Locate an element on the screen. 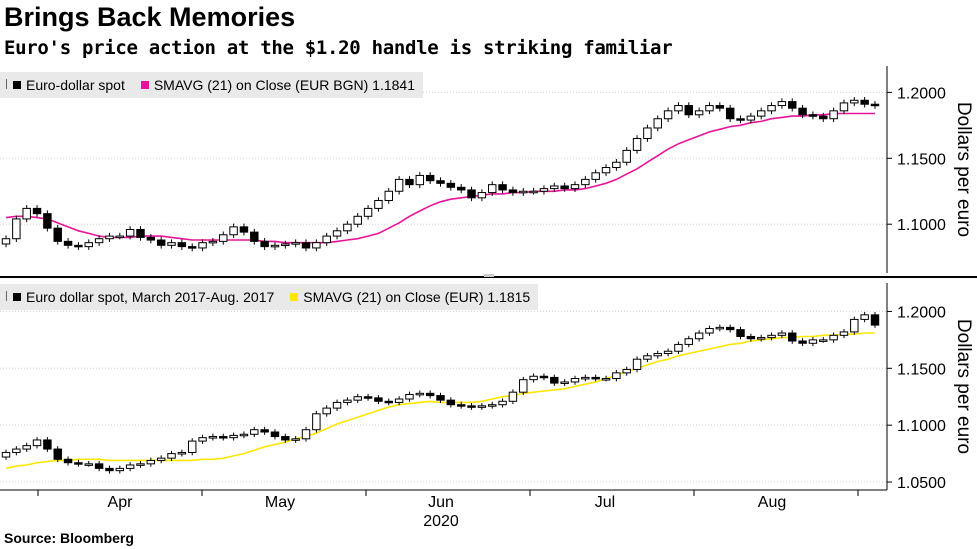  y-tick-label: 1.0500 is located at coordinates (921, 483).